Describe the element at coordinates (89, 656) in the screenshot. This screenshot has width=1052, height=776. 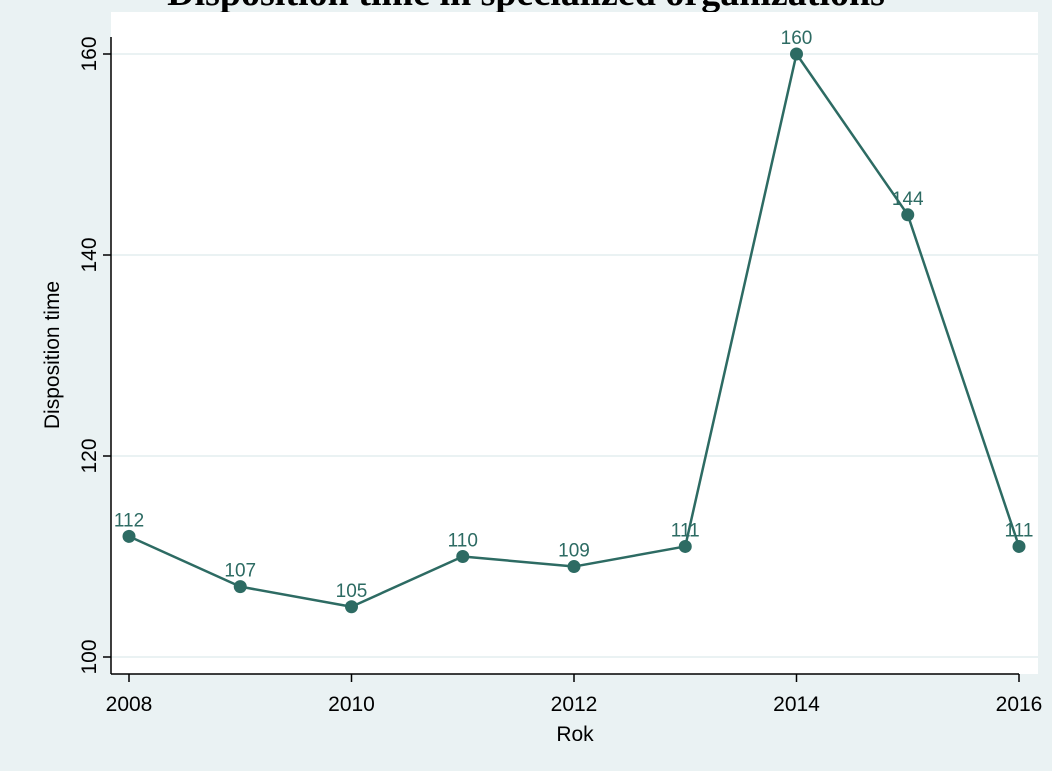
I see `y-tick-label: 100` at that location.